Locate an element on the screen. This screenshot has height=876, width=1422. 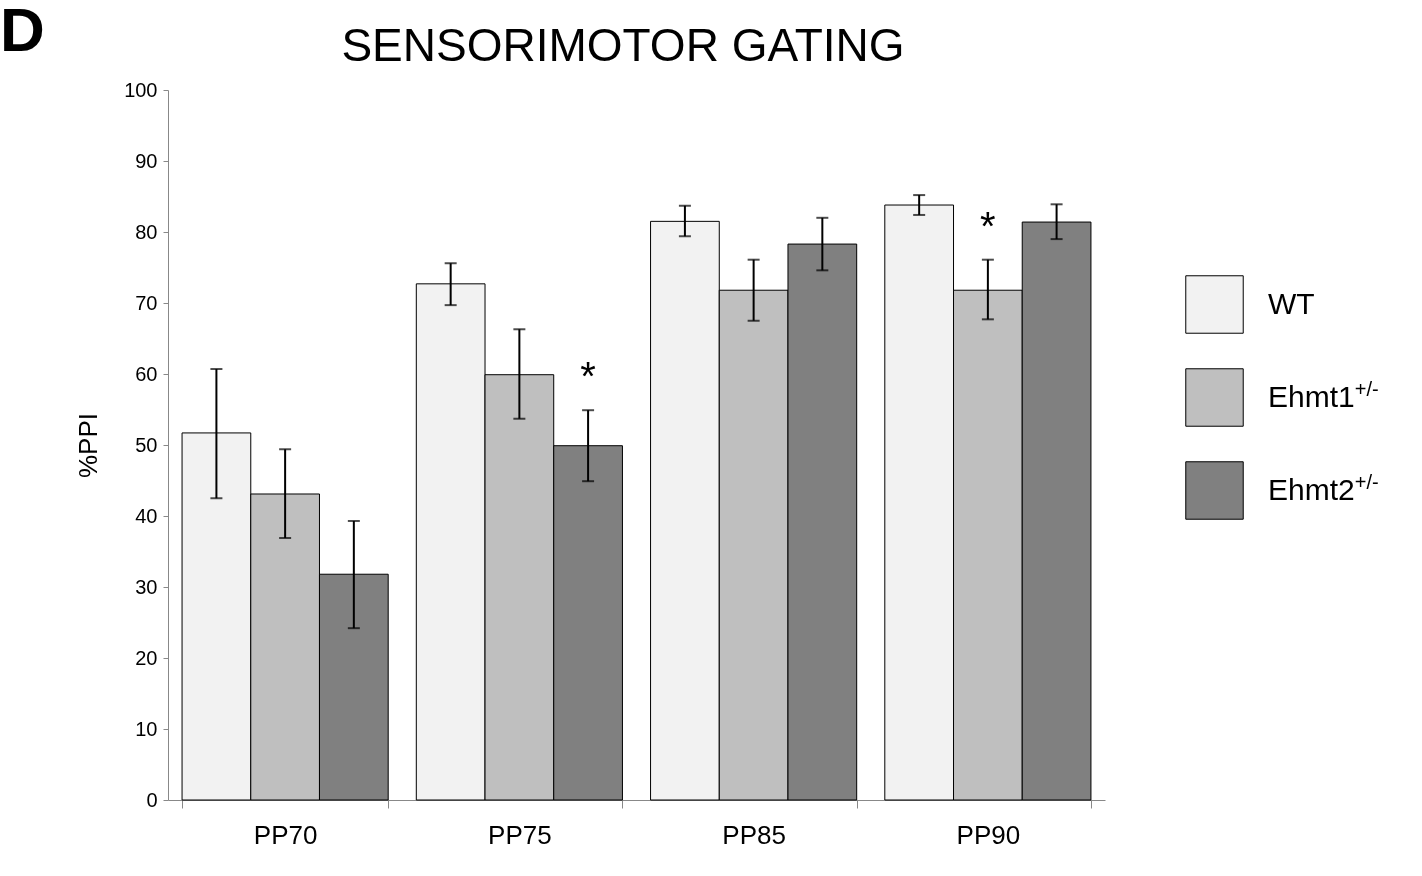
x-tick-label: PP90 is located at coordinates (988, 834).